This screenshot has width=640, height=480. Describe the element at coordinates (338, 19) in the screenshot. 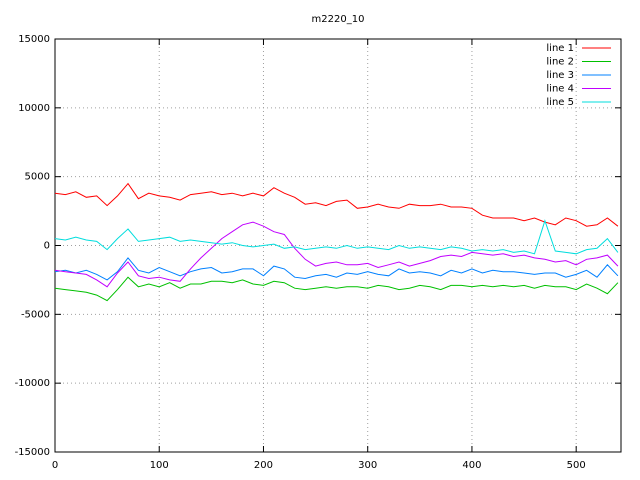

I see `chart-title: m2220_10` at that location.